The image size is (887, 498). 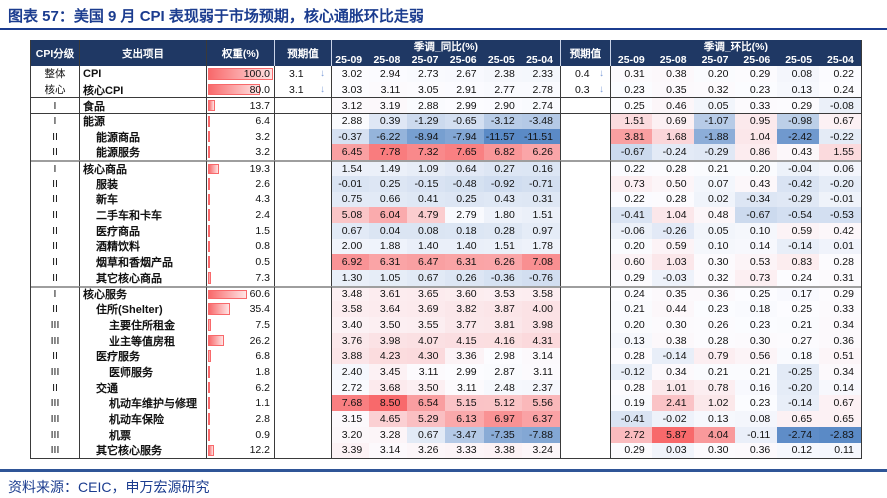 What do you see at coordinates (714, 387) in the screenshot?
I see `mom-cell: 0.78` at bounding box center [714, 387].